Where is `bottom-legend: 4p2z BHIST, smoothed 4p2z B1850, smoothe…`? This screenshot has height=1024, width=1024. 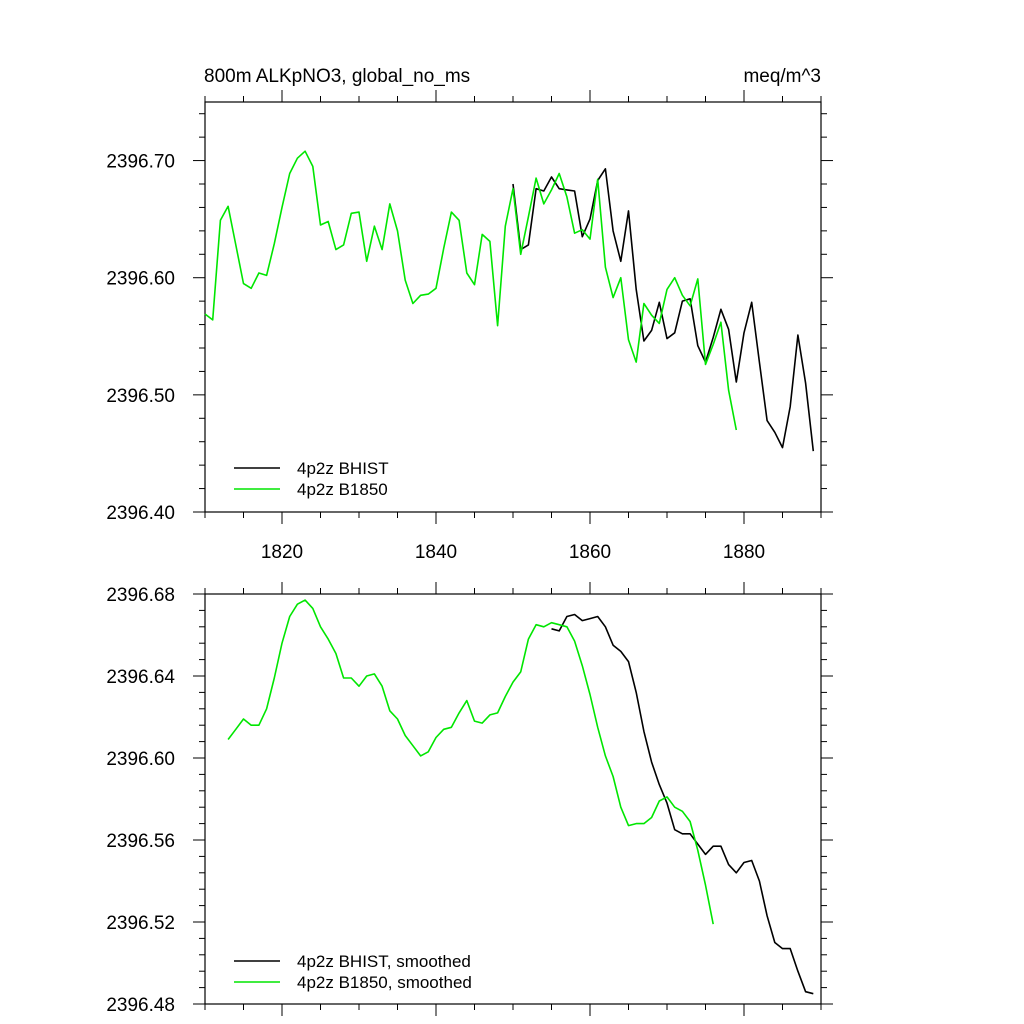
bottom-legend: 4p2z BHIST, smoothed 4p2z B1850, smoothe… is located at coordinates (353, 972).